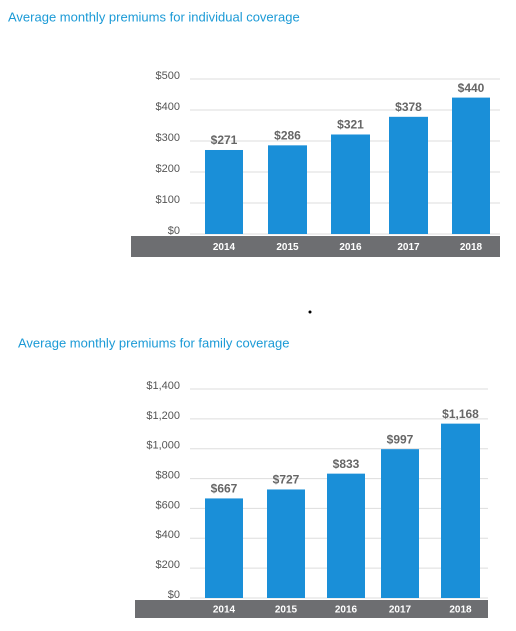  Describe the element at coordinates (168, 76) in the screenshot. I see `y-tick-label: $500` at that location.